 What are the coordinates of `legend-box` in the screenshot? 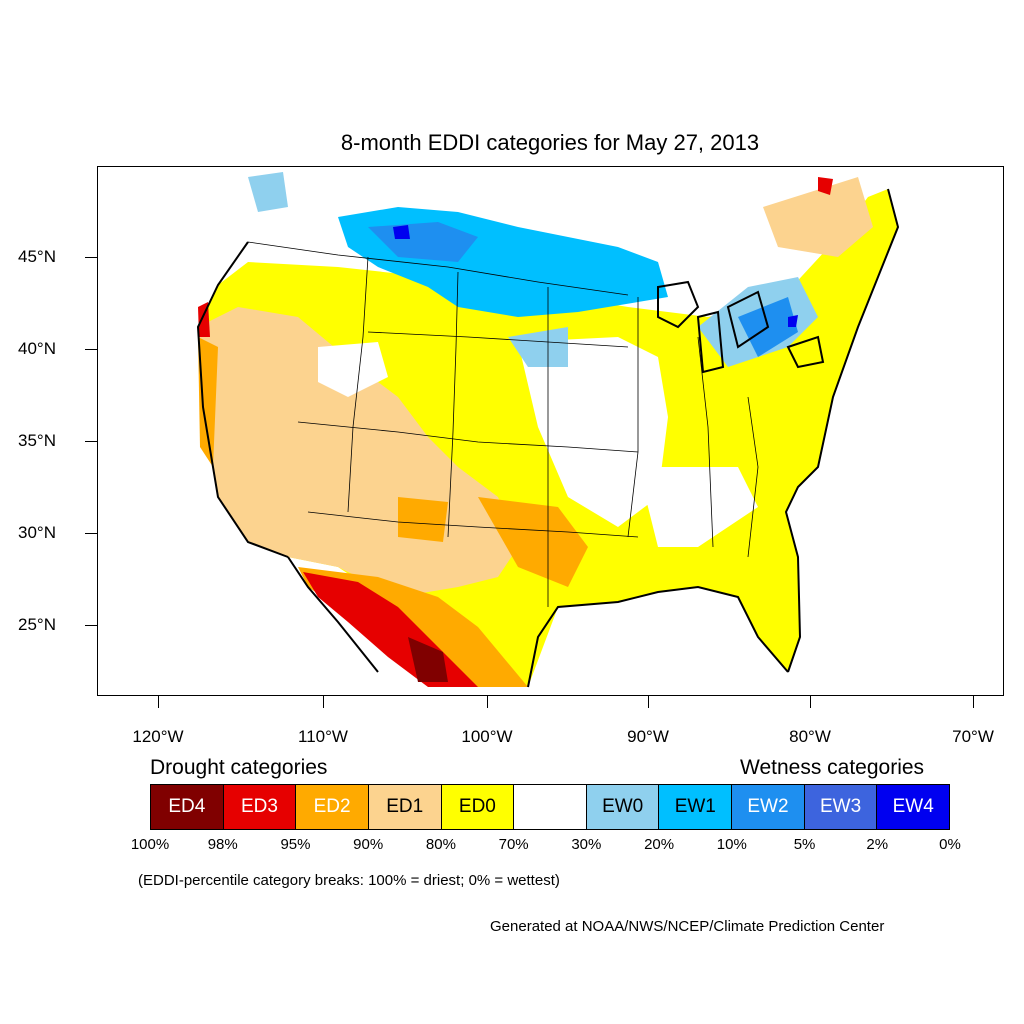 It's located at (550, 807).